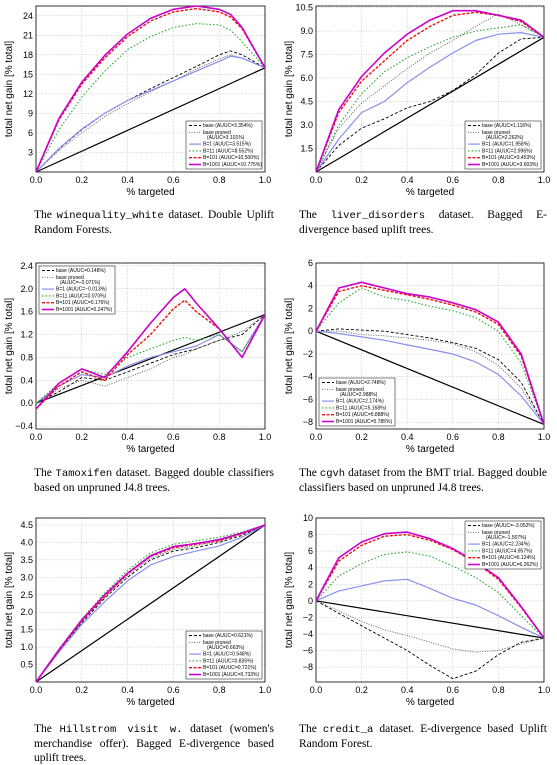 The width and height of the screenshot is (557, 765). Describe the element at coordinates (430, 702) in the screenshot. I see `x-axis-label: % targeted` at that location.